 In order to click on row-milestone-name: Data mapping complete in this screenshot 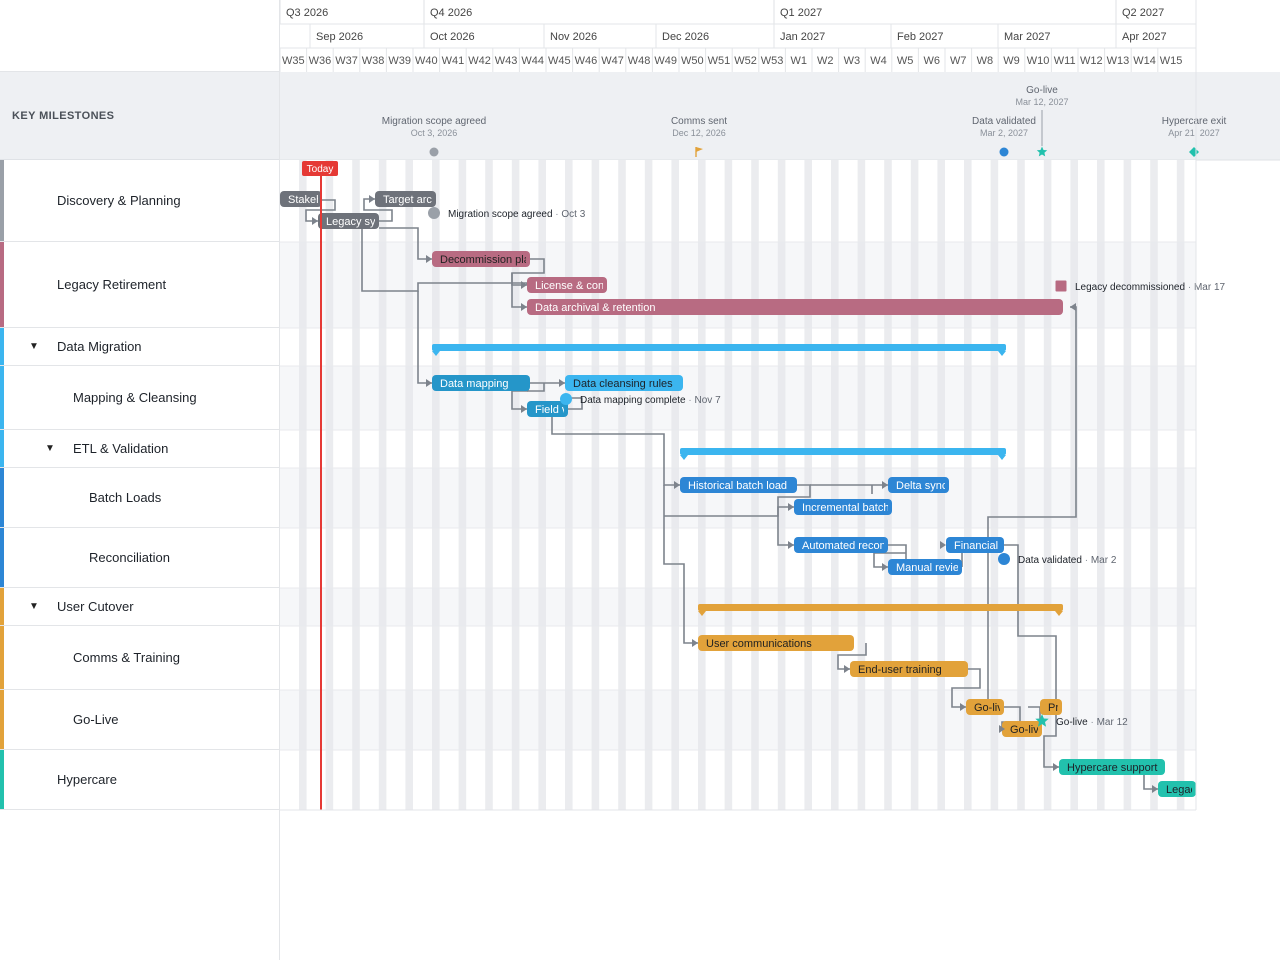, I will do `click(633, 400)`.